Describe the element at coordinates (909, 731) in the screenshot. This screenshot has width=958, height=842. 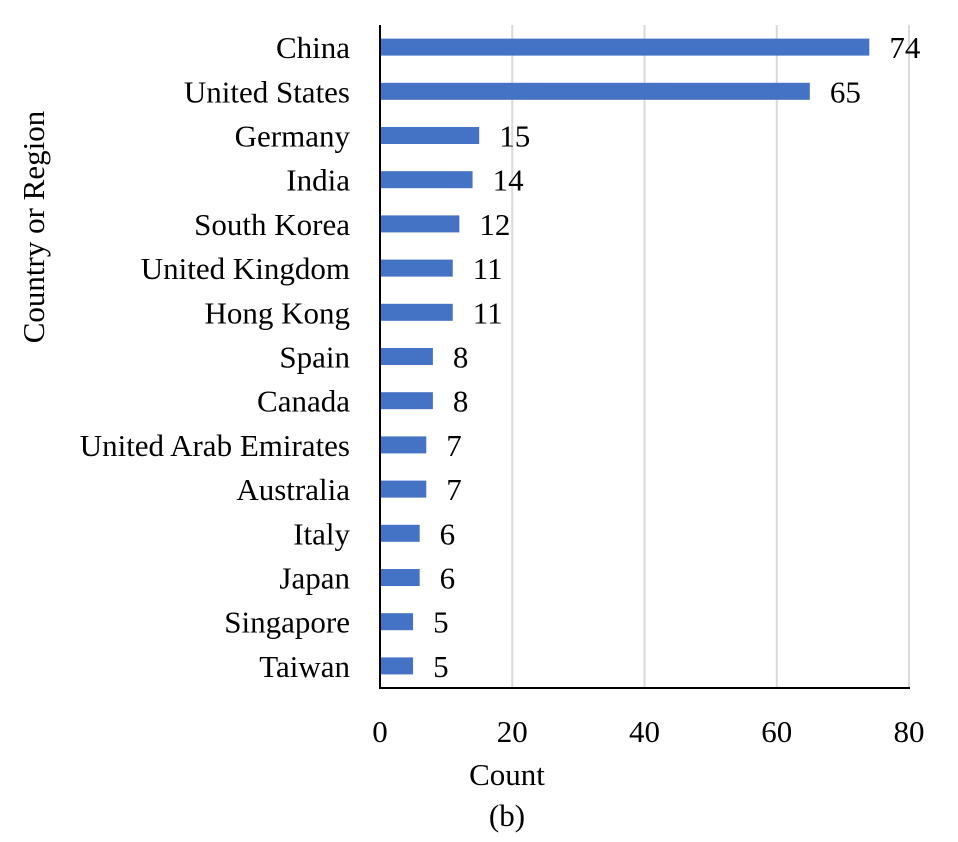
I see `x-tick-label: 80` at that location.